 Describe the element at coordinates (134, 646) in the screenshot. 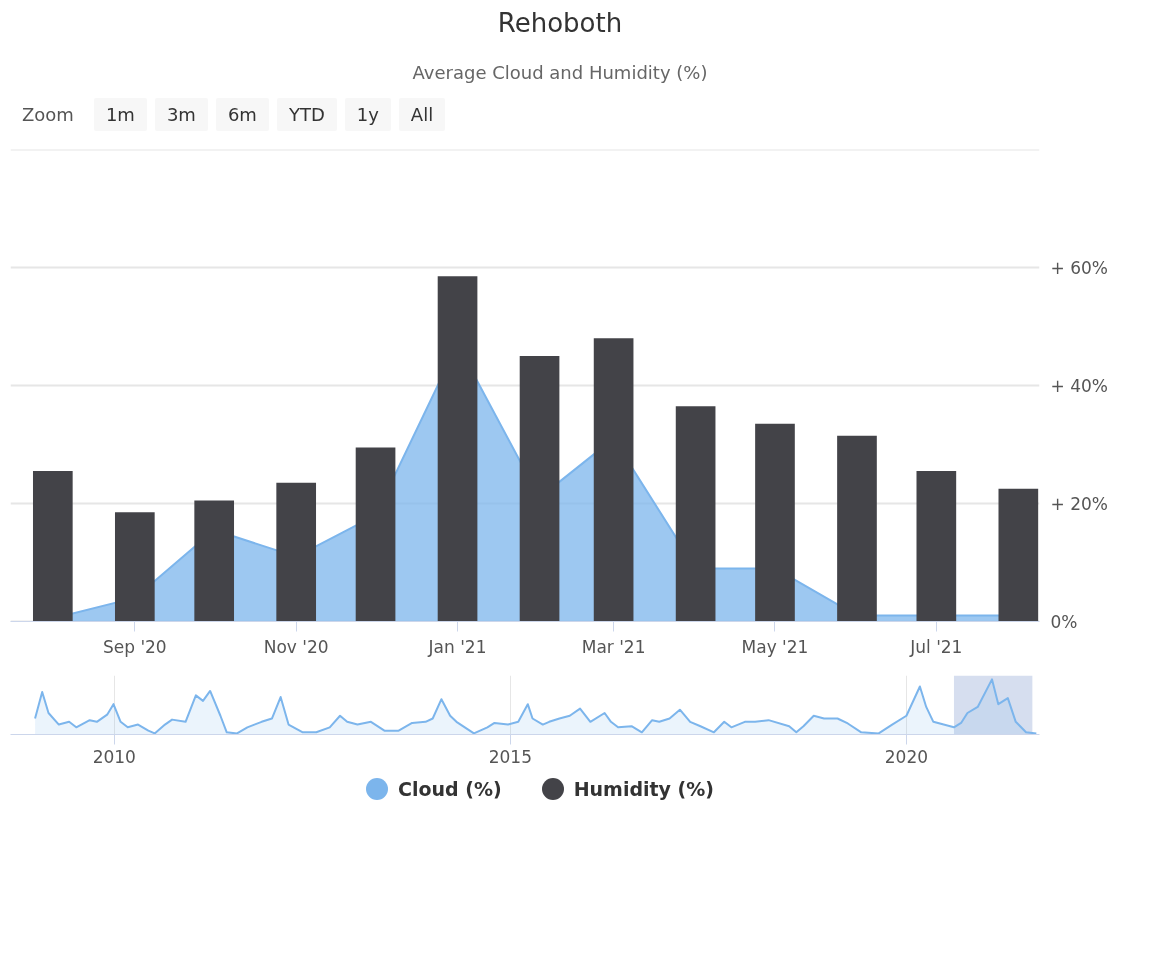

I see `x-tick-label: Sep '20` at that location.